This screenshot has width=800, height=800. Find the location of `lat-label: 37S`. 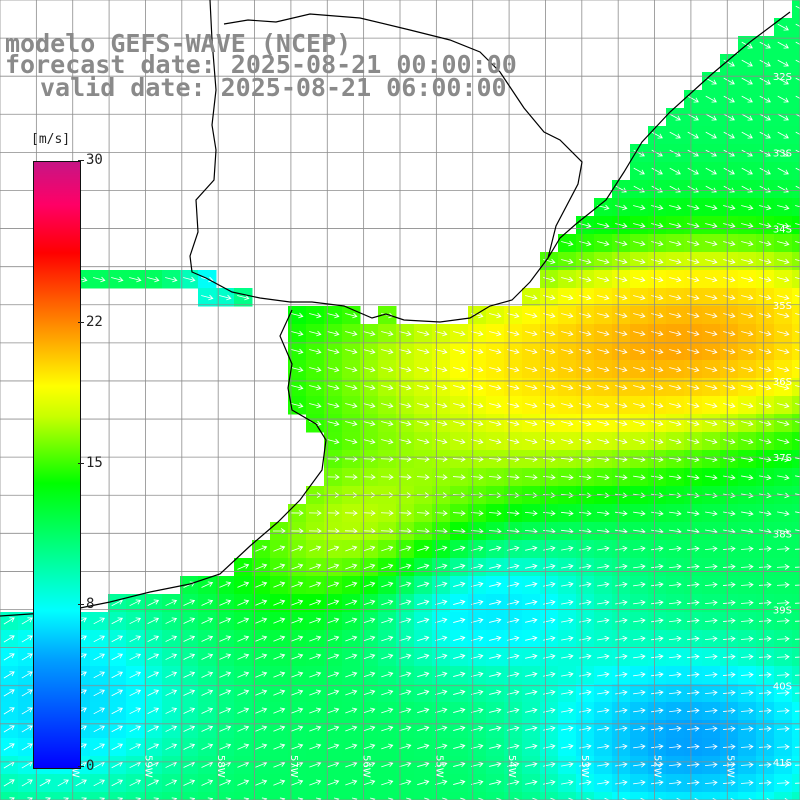

lat-label: 37S is located at coordinates (782, 458).